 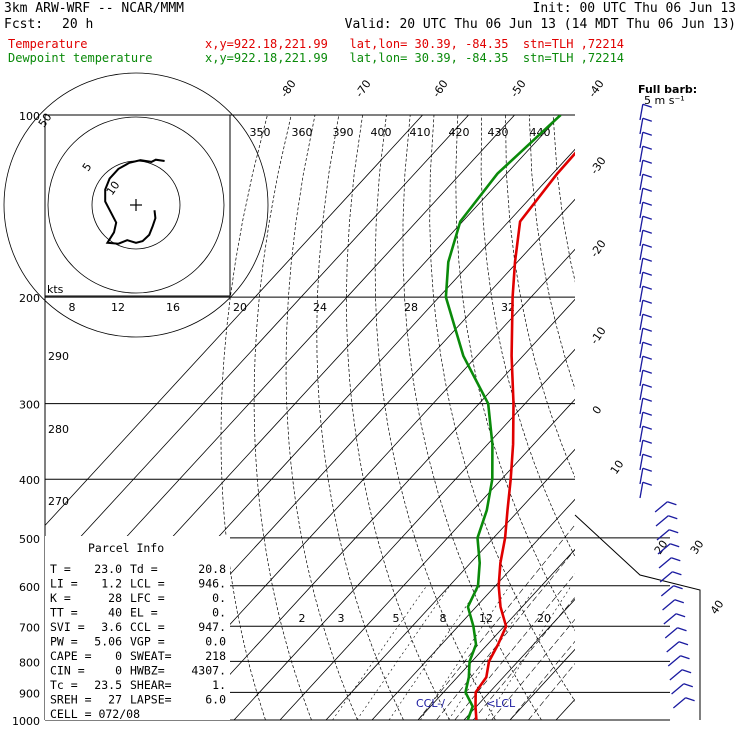 I want to click on moist-adiabat-line, so click(x=514, y=646).